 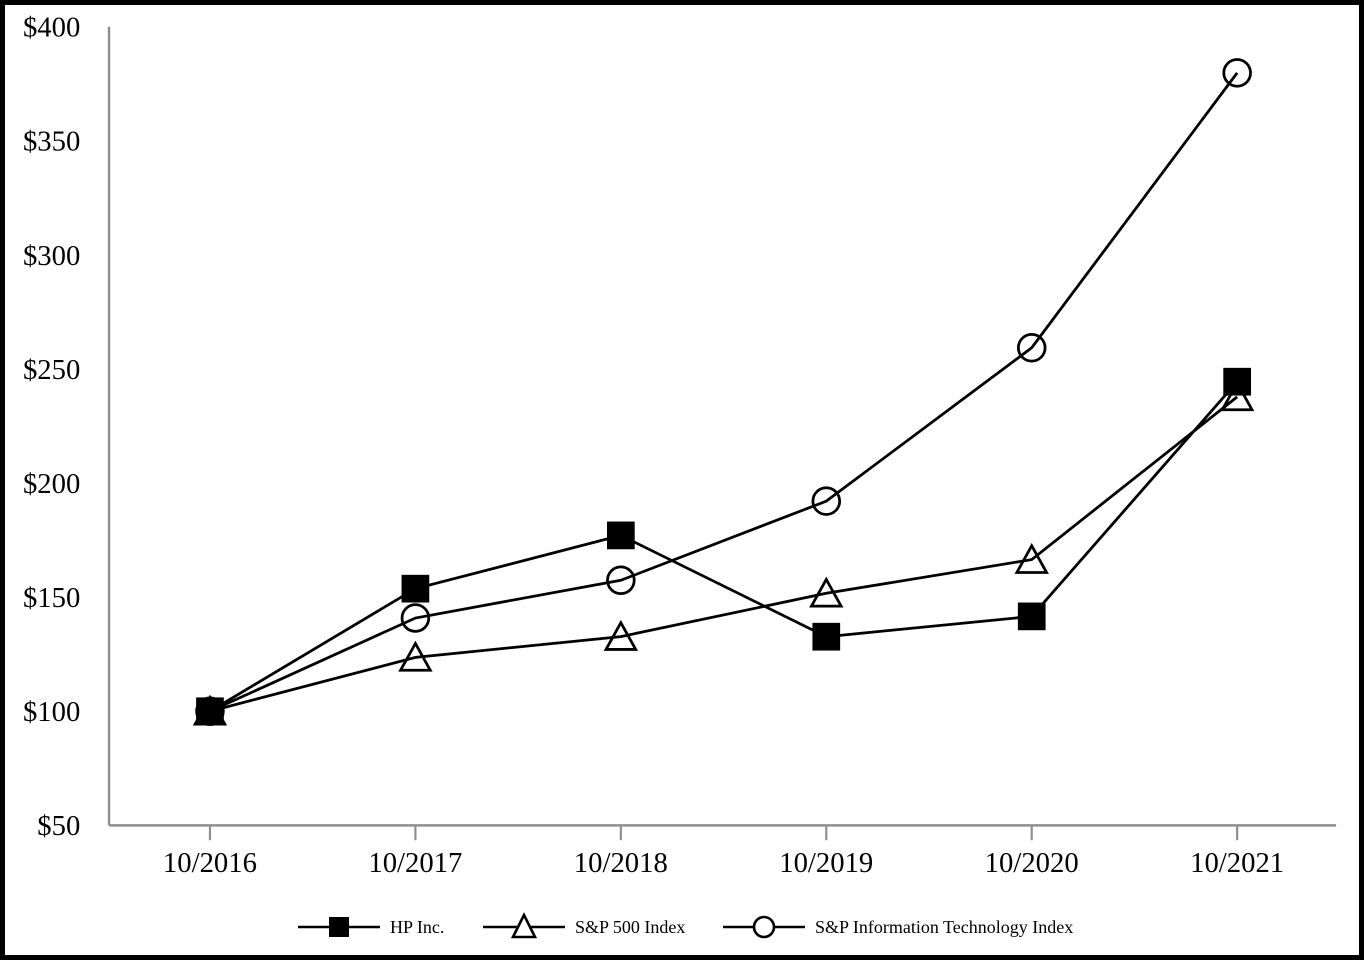 What do you see at coordinates (58, 826) in the screenshot?
I see `y-tick-label: $50` at bounding box center [58, 826].